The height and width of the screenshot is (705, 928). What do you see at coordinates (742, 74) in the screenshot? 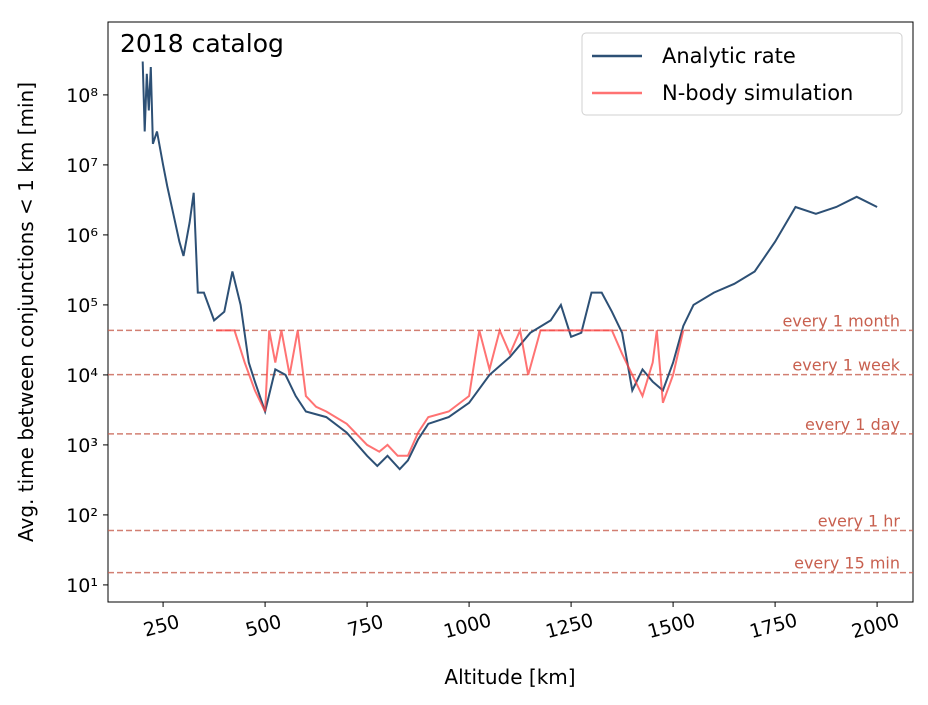
I see `legend-box` at bounding box center [742, 74].